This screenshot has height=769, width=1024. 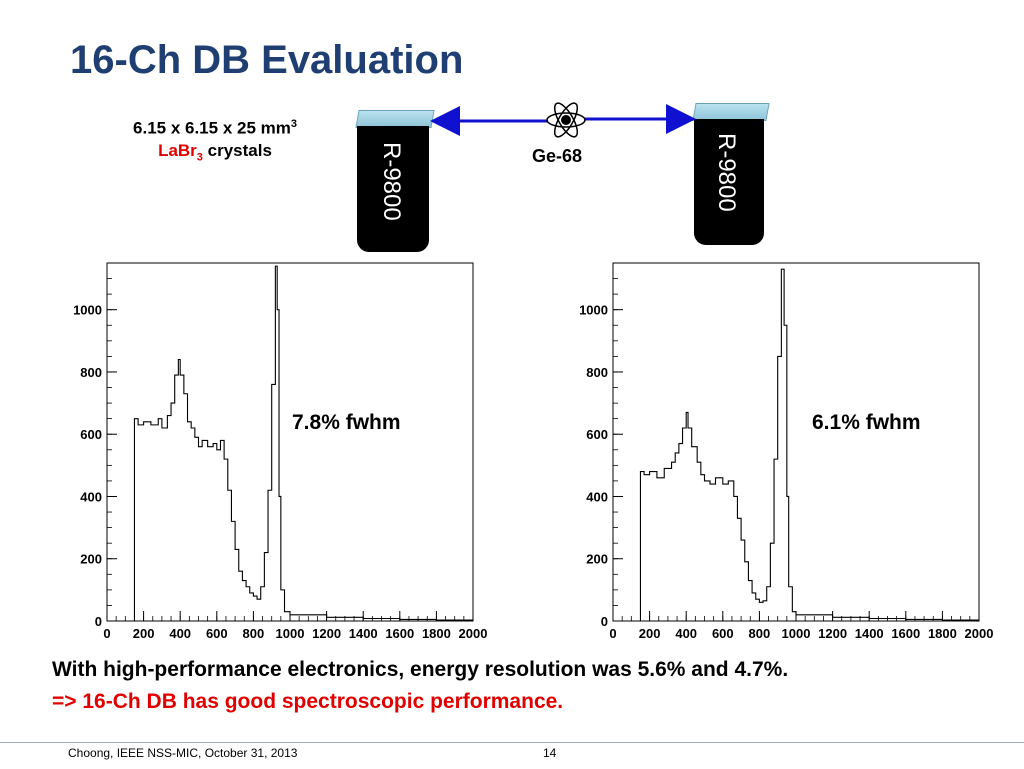 What do you see at coordinates (686, 633) in the screenshot?
I see `x-tick-label-right: 400` at bounding box center [686, 633].